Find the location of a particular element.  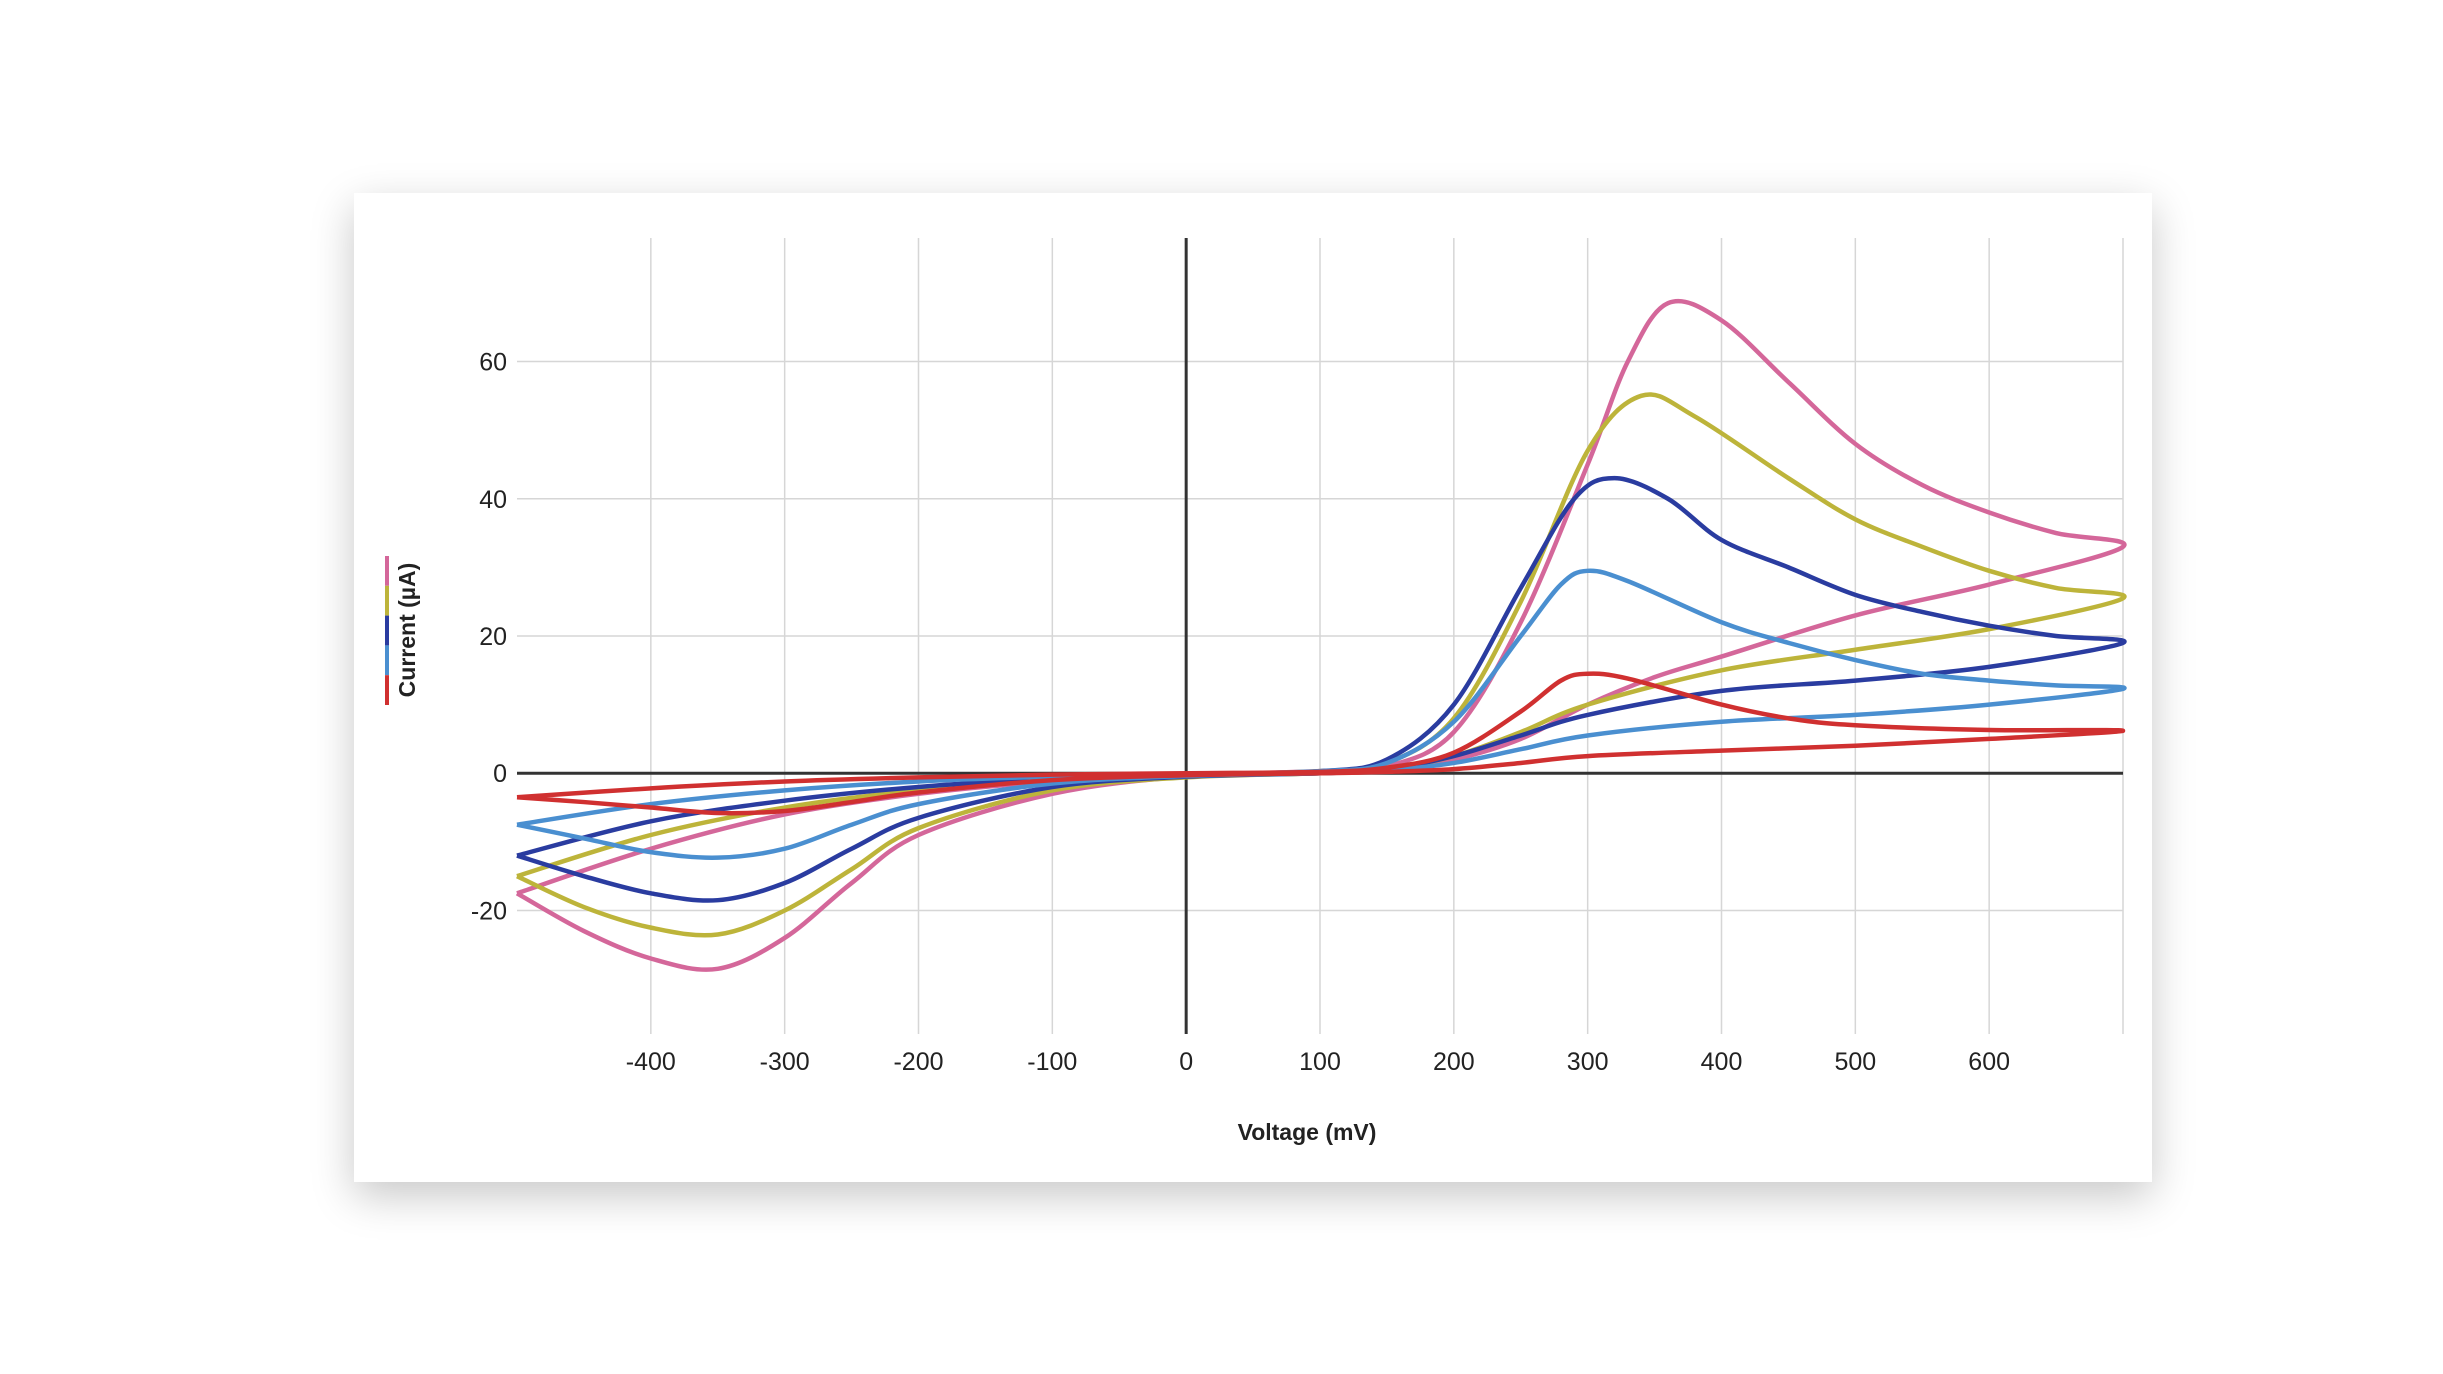

x-tick-label: 200 is located at coordinates (1454, 1062).